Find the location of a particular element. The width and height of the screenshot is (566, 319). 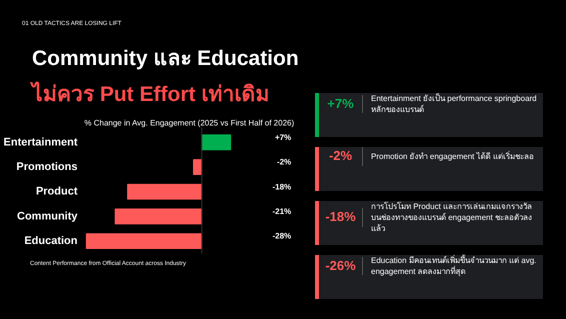

chart-title: Community และ Education is located at coordinates (165, 59).